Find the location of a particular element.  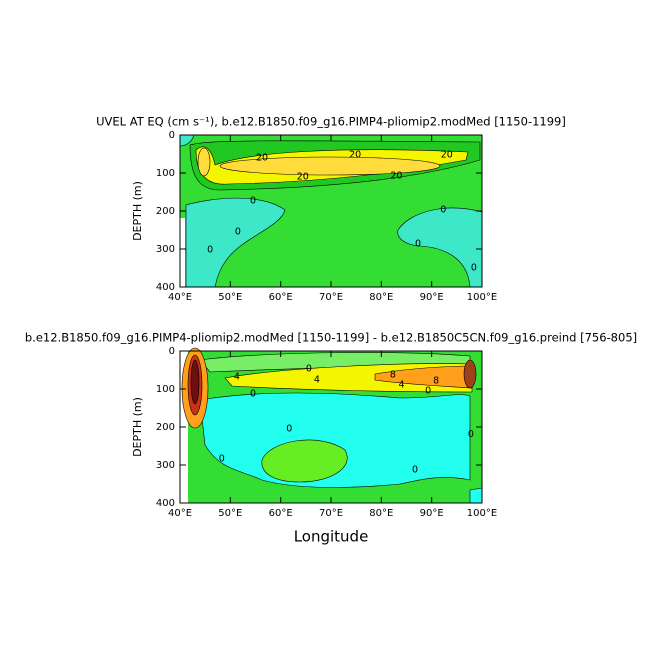

x-axis-label: Longitude is located at coordinates (331, 537).